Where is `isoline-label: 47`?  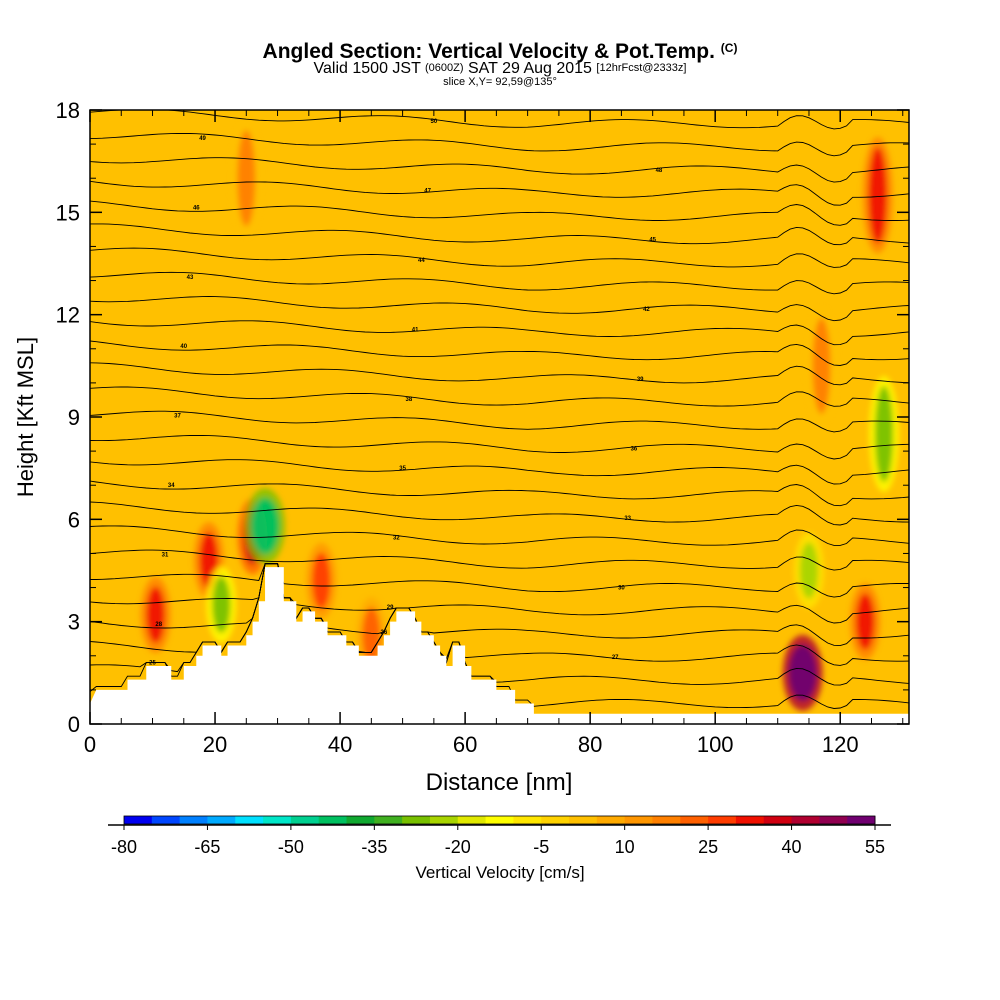
isoline-label: 47 is located at coordinates (427, 192).